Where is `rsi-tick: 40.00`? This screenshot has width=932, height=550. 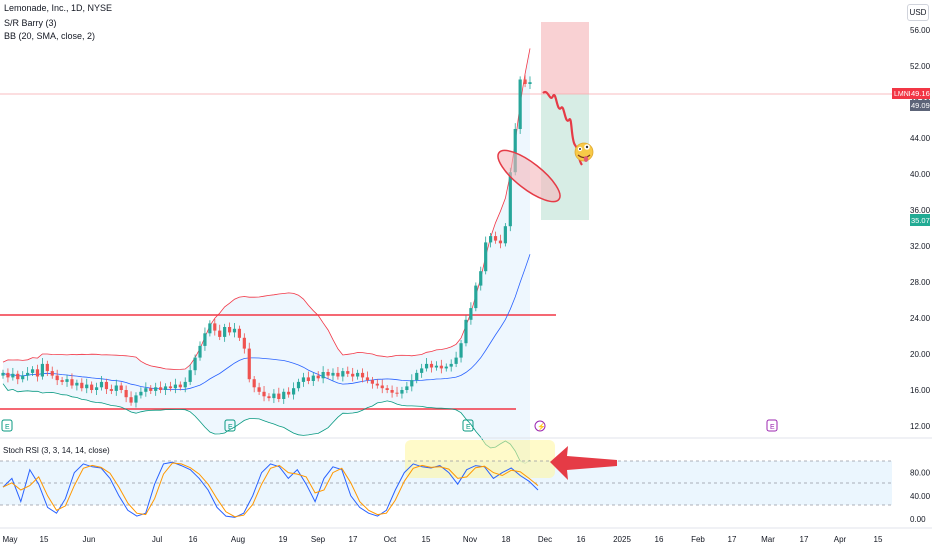
rsi-tick: 40.00 is located at coordinates (920, 496).